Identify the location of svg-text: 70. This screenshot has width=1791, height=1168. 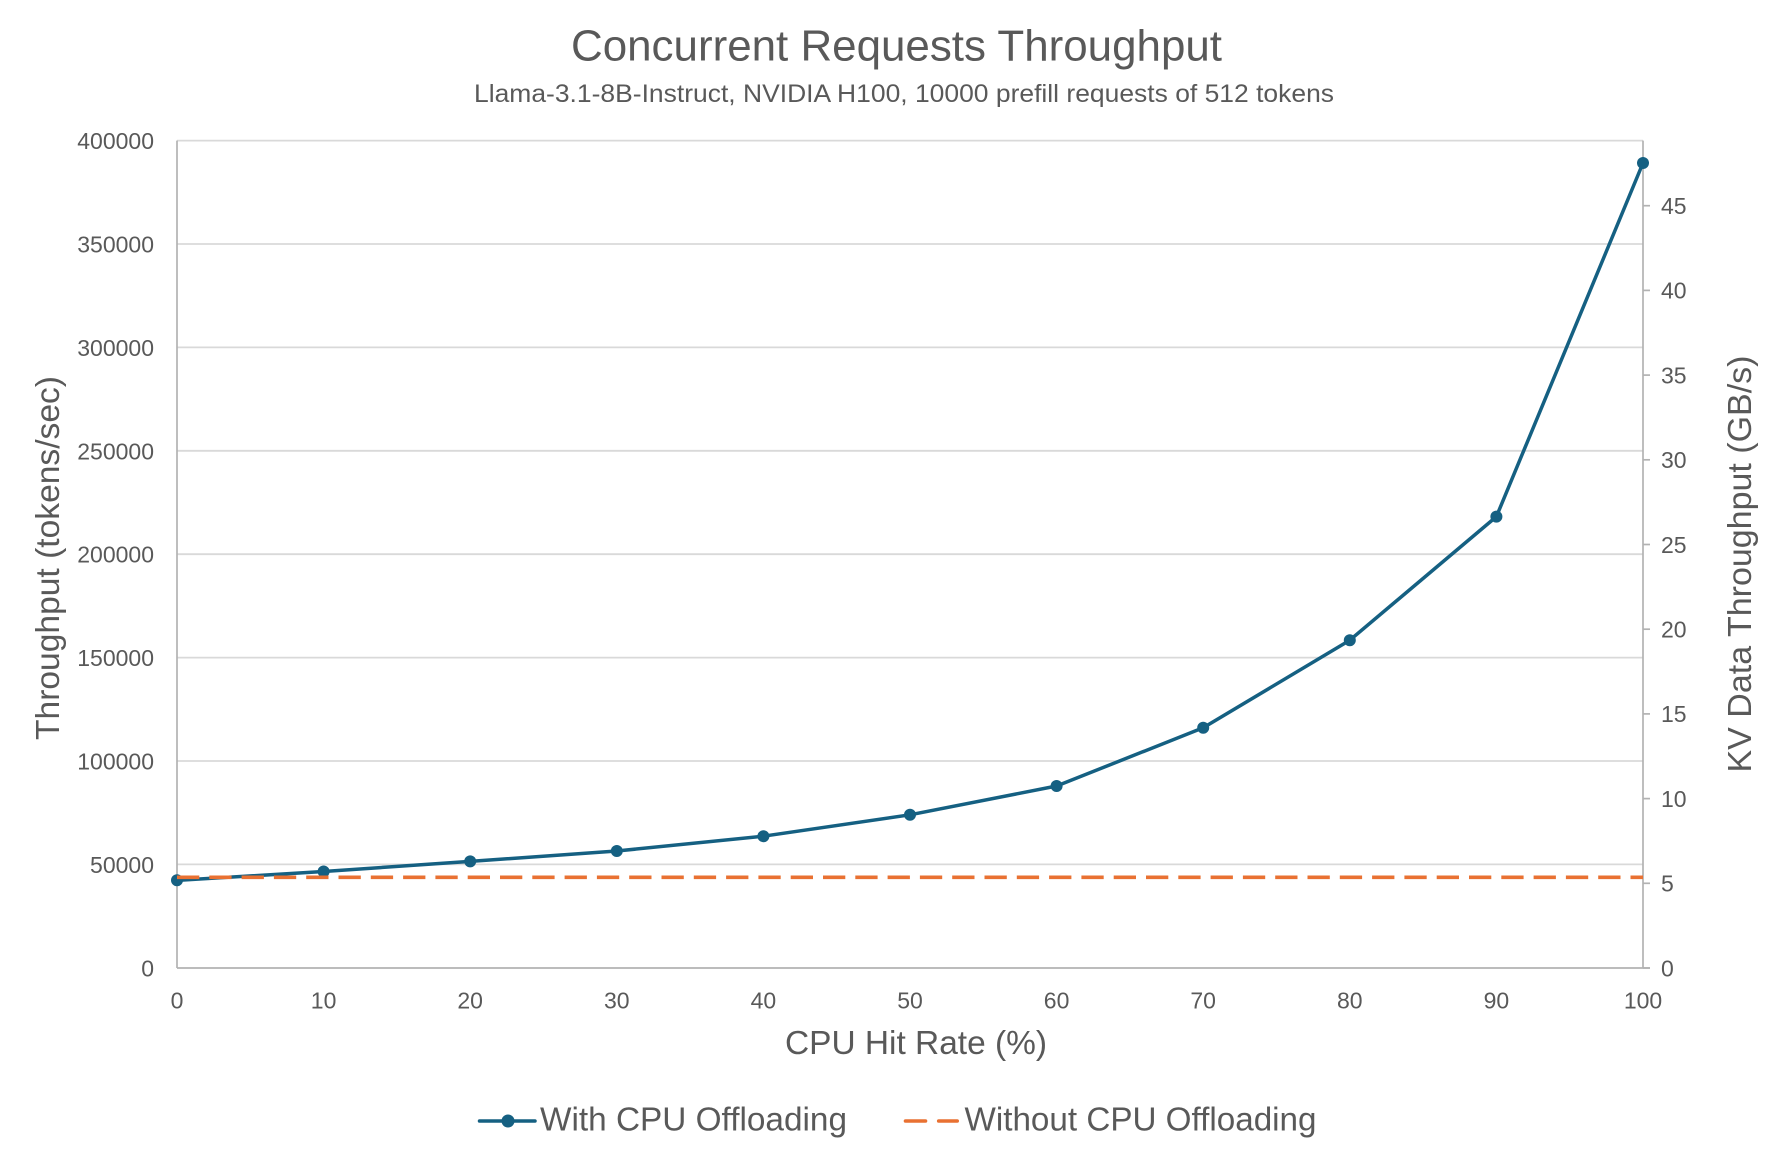
(1203, 1000).